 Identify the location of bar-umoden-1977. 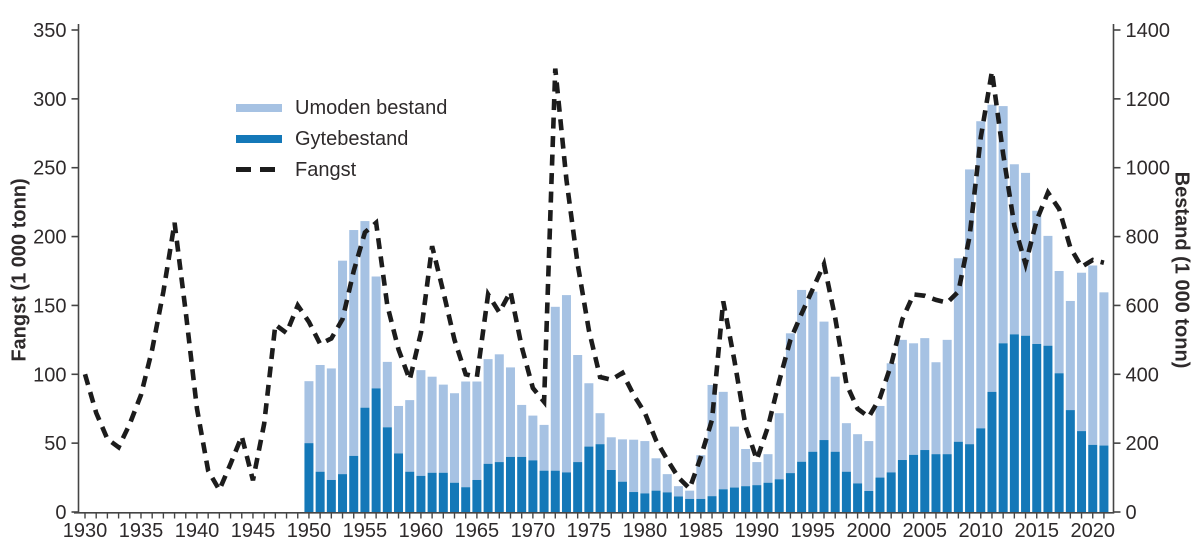
(611, 453).